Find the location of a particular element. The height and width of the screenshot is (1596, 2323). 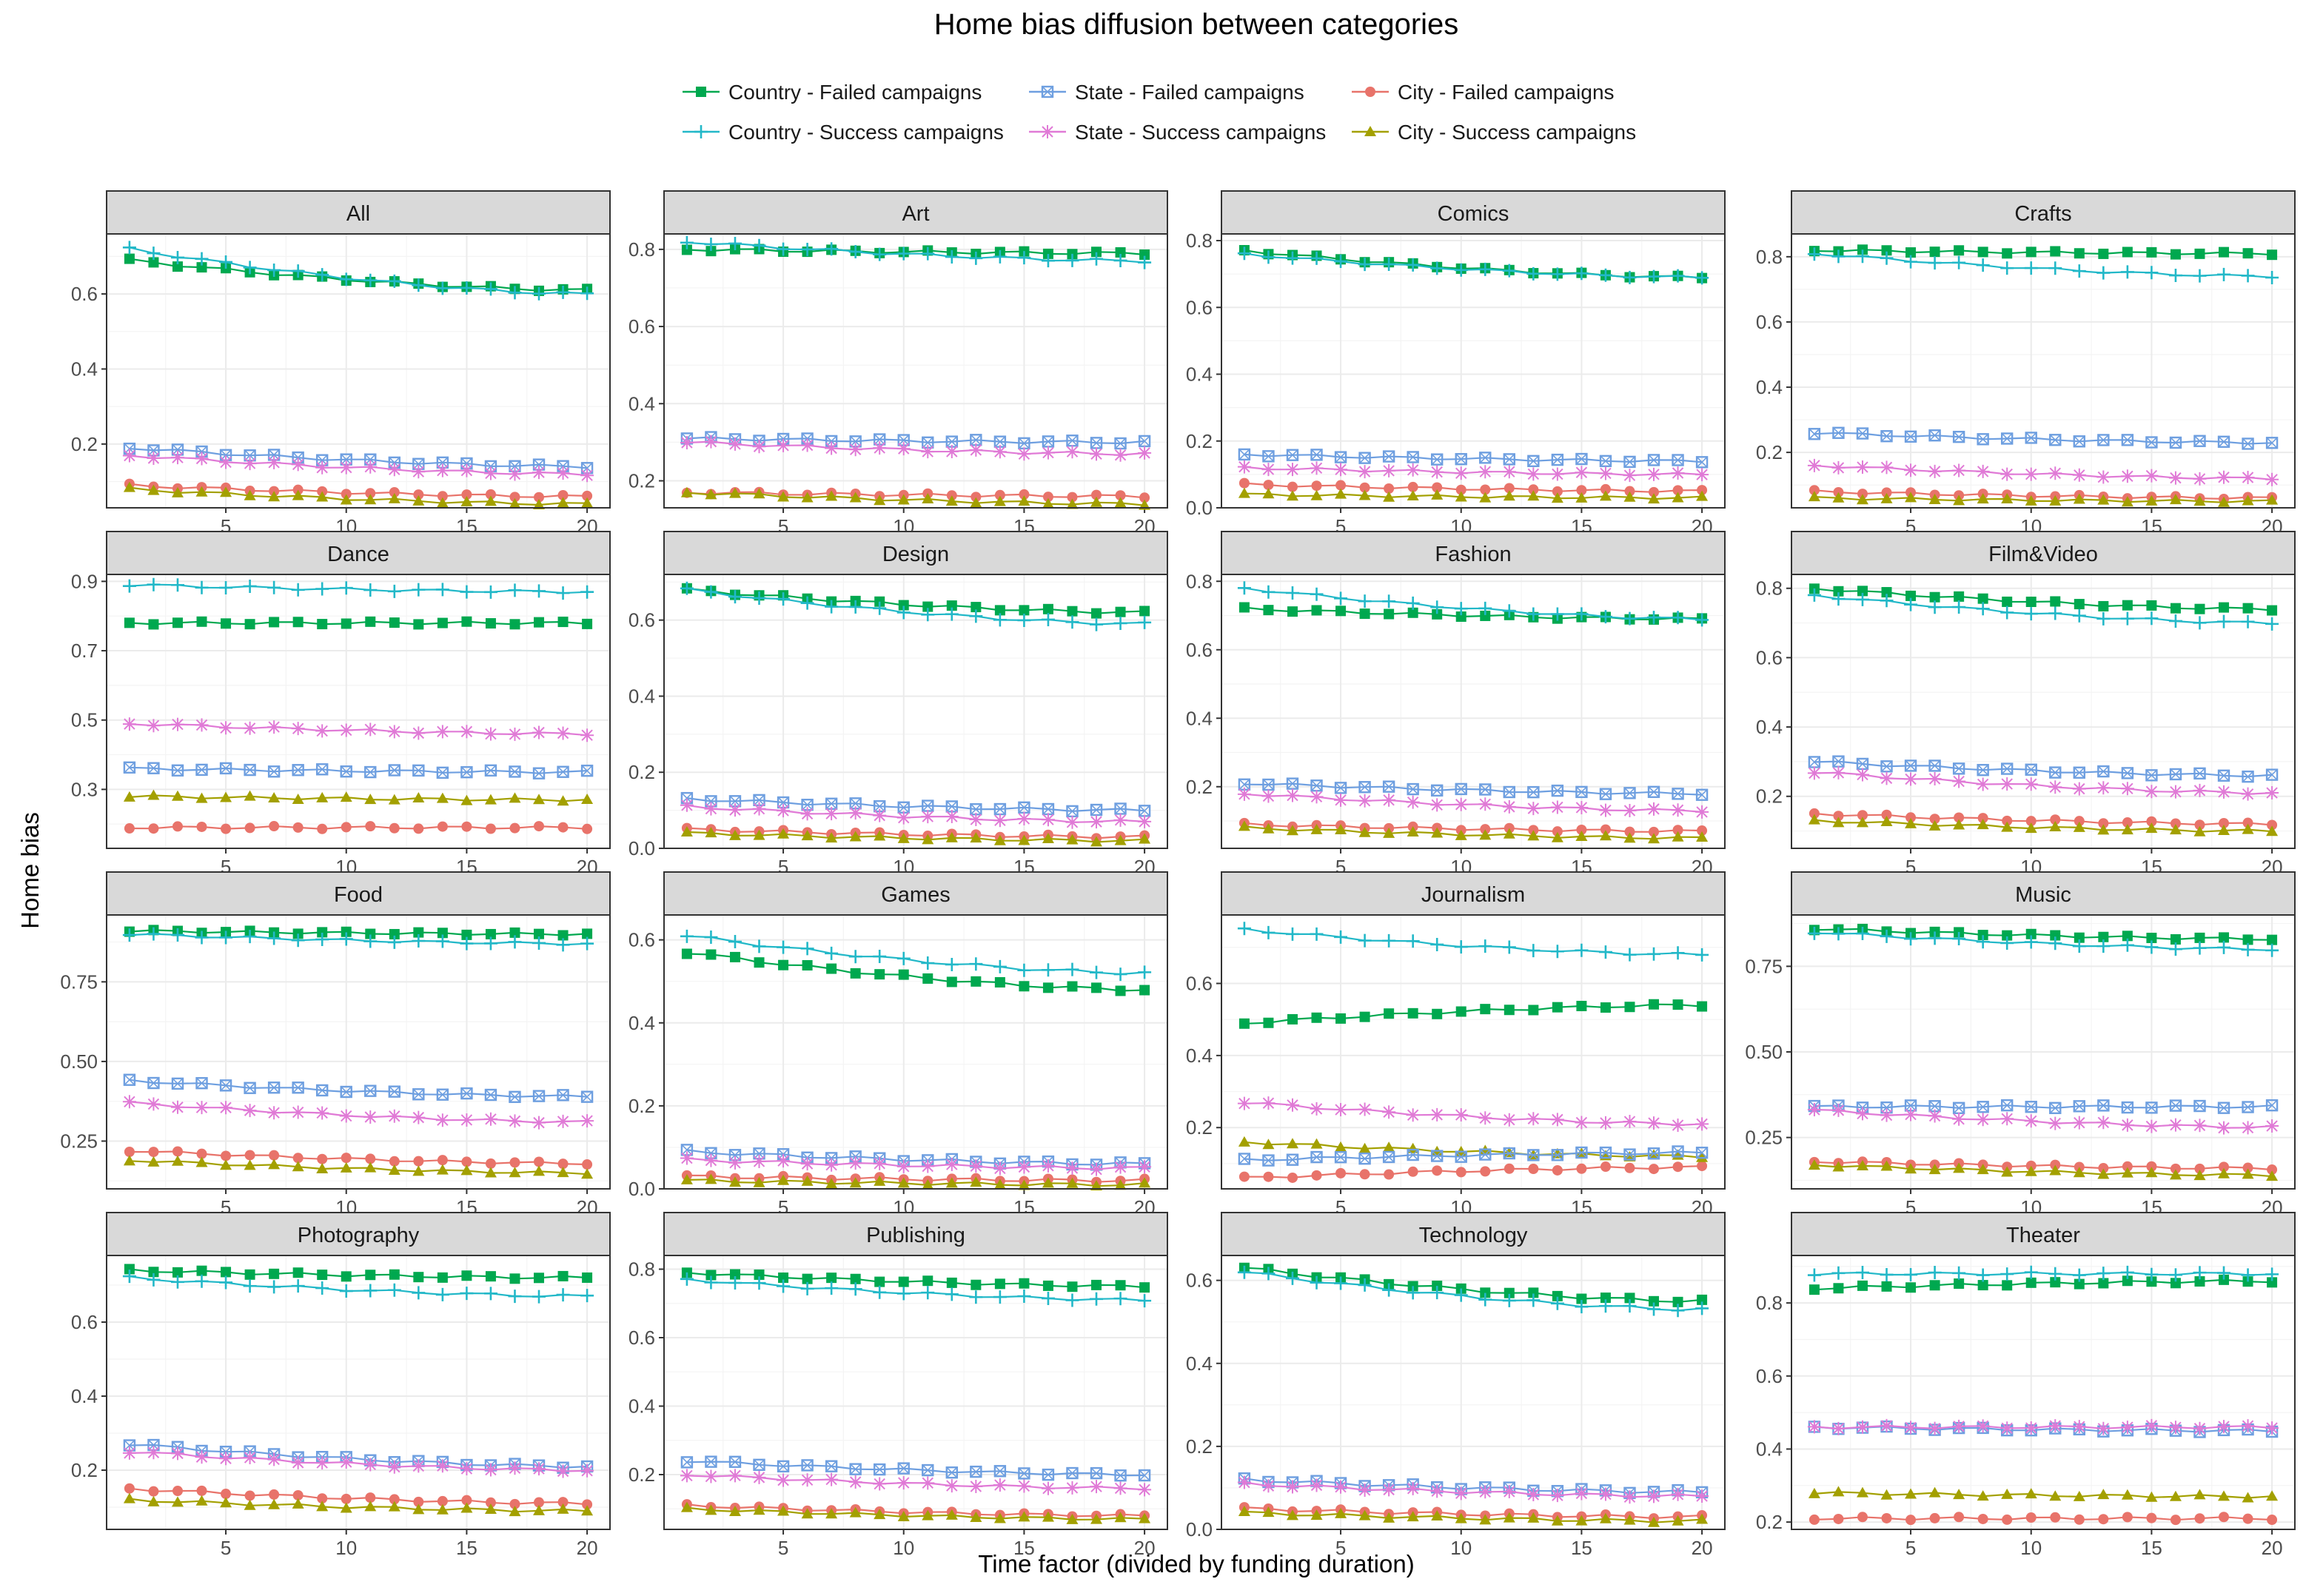

legend-key-square is located at coordinates (701, 92).